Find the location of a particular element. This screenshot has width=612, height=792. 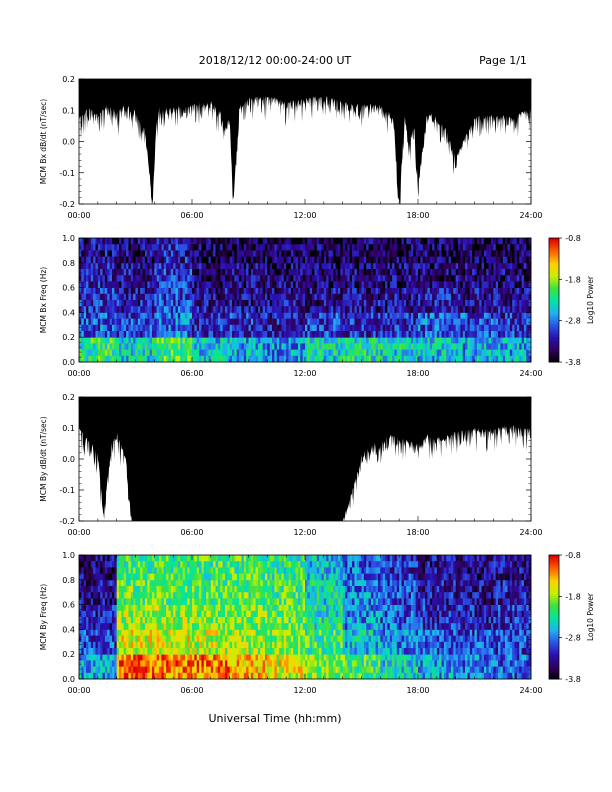

colorbar-tick-label: -0.8 is located at coordinates (573, 238).